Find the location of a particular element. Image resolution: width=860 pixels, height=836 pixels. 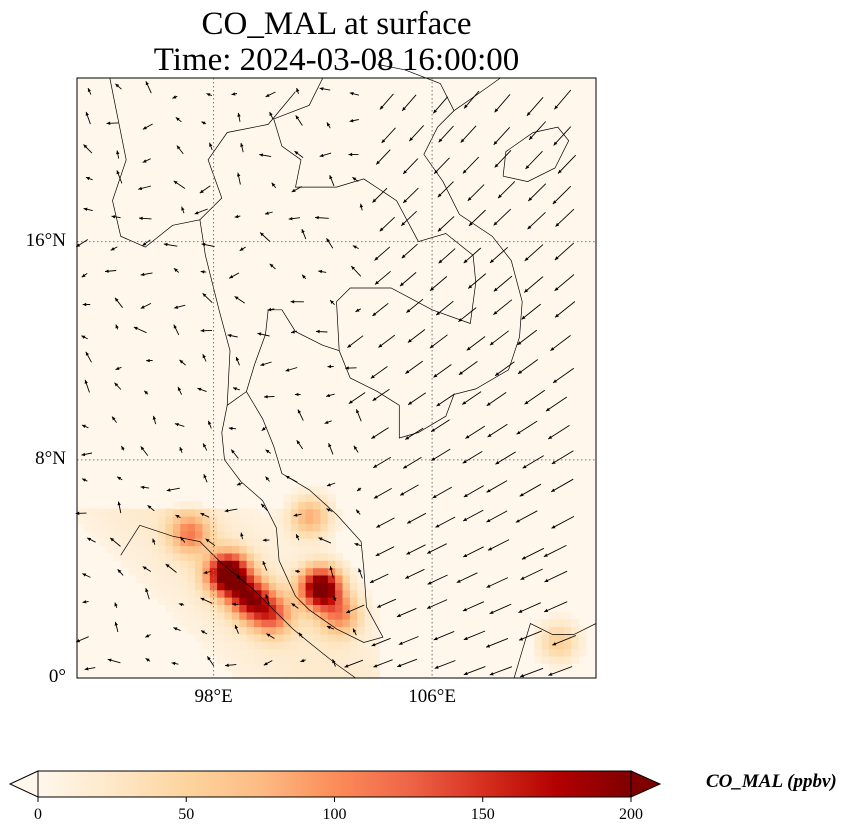

colorbar-body is located at coordinates (334, 784).